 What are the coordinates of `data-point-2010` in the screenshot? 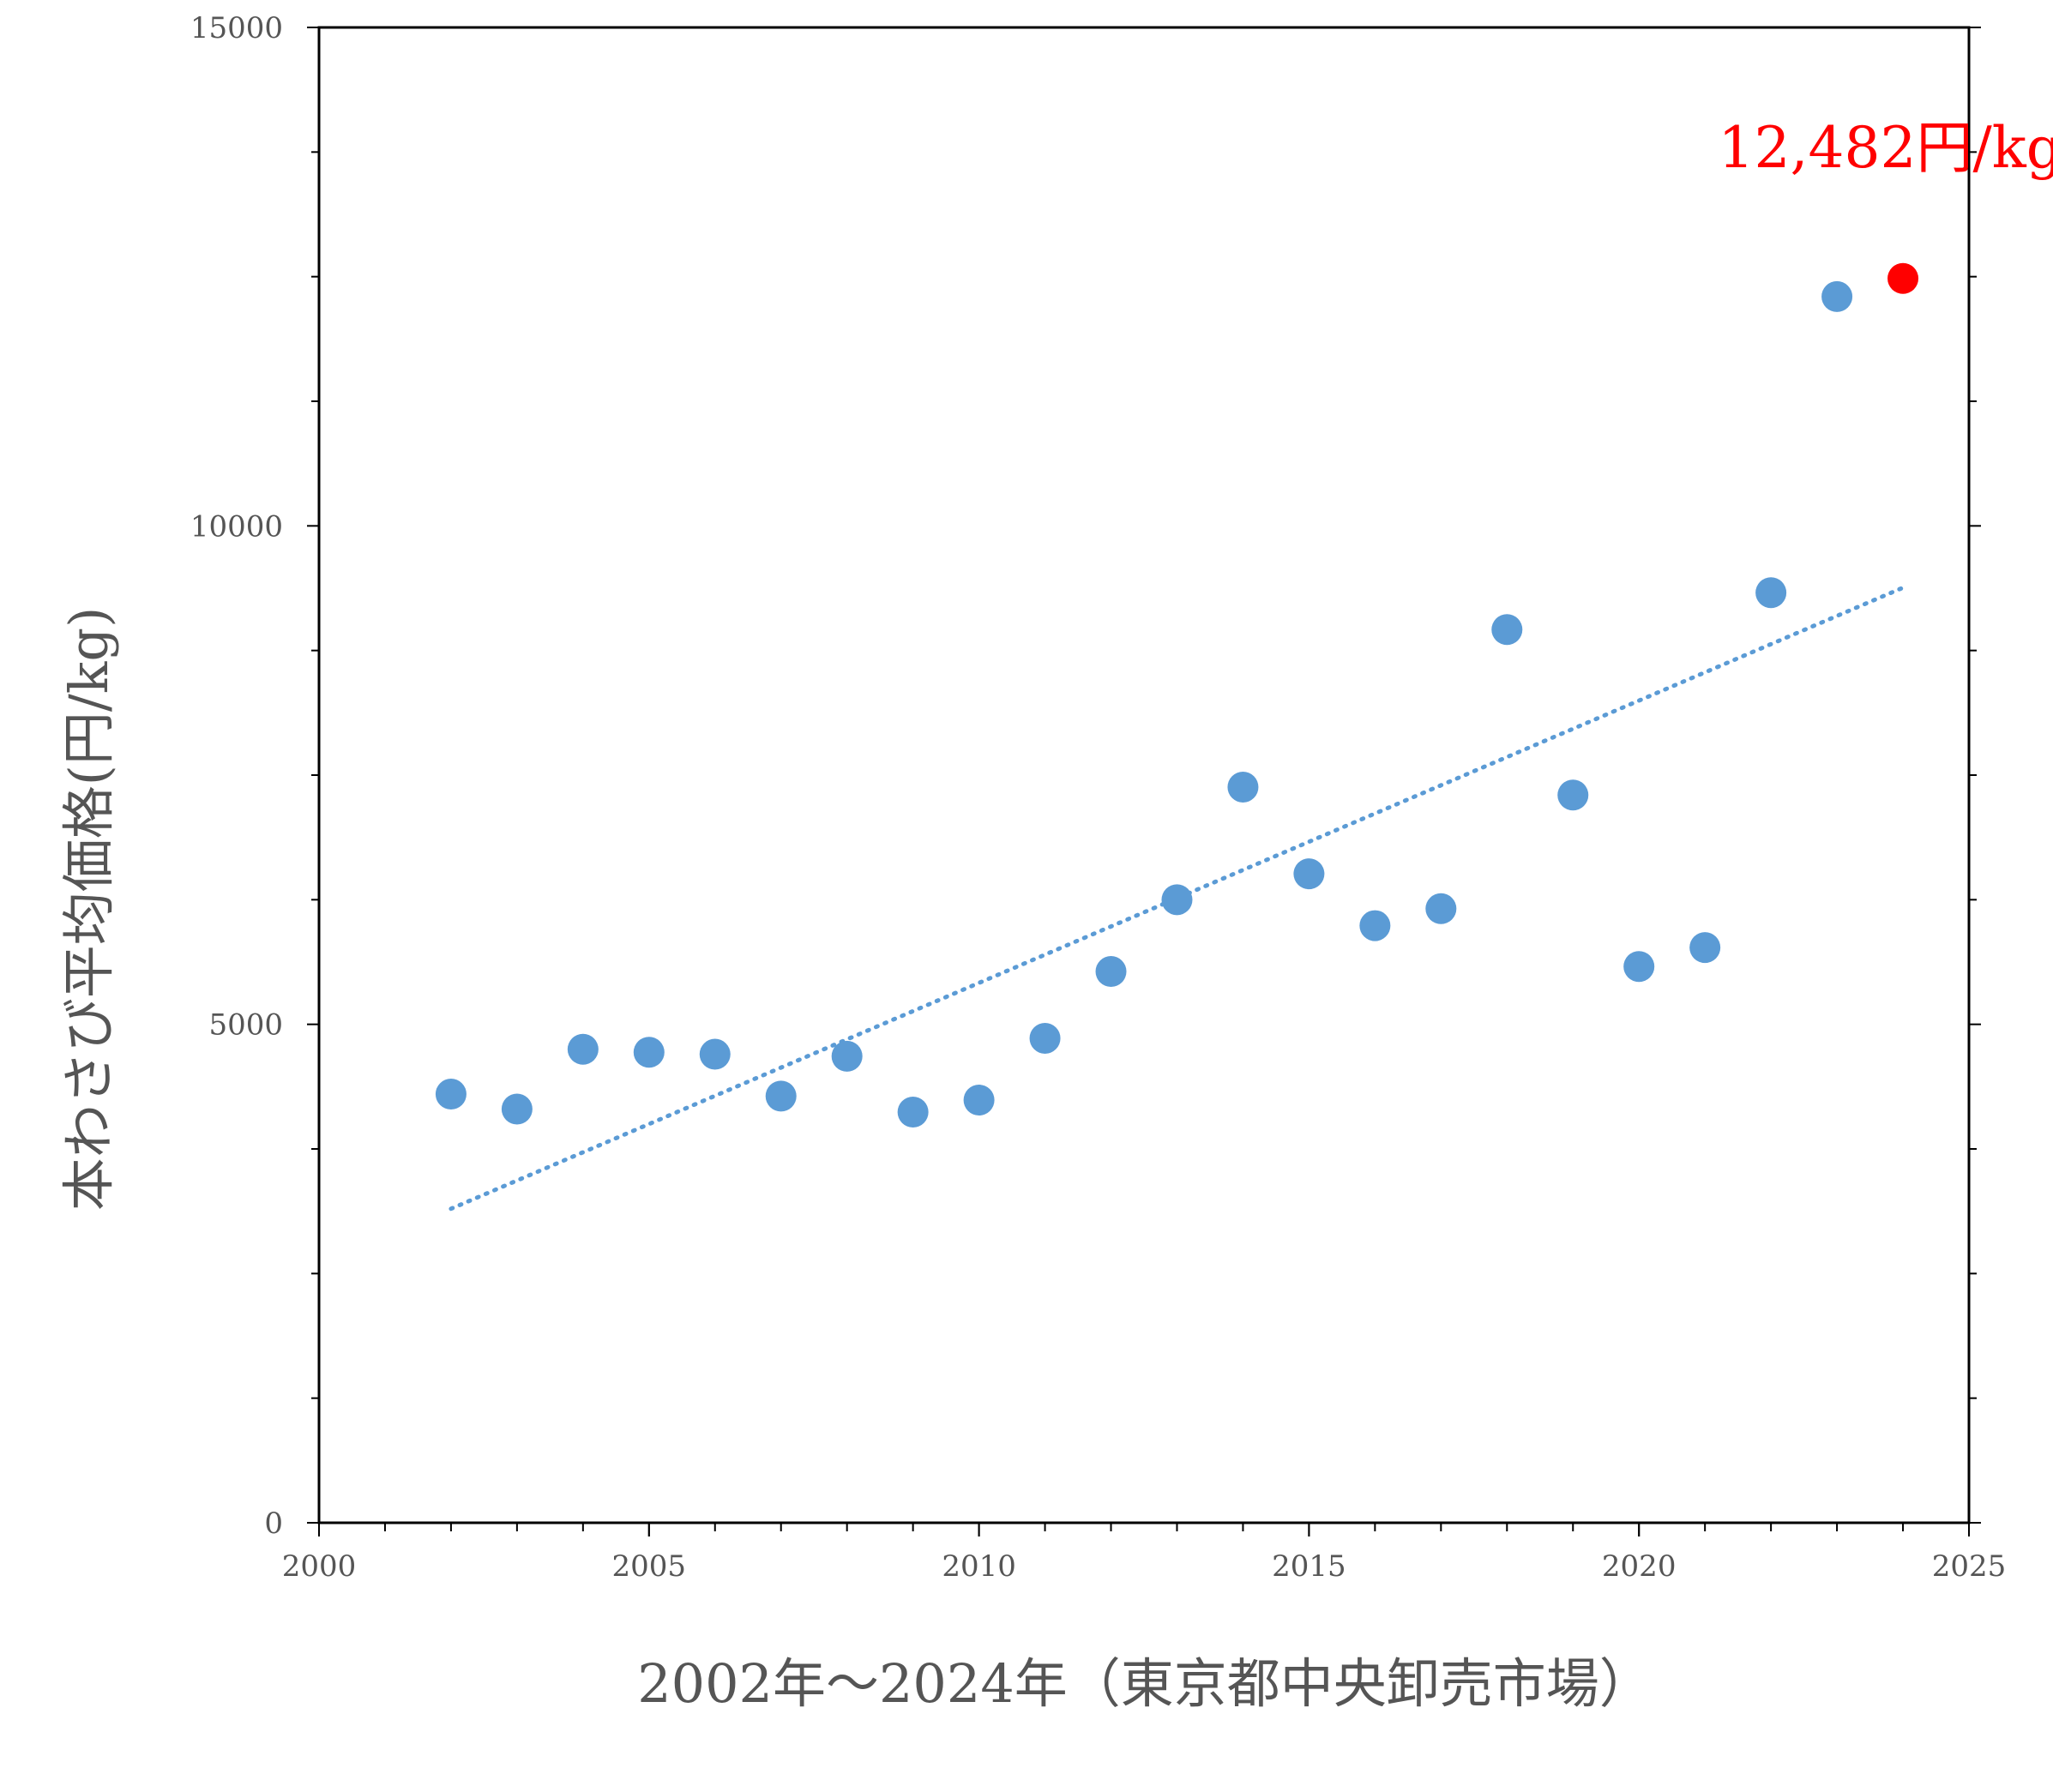 It's located at (979, 1100).